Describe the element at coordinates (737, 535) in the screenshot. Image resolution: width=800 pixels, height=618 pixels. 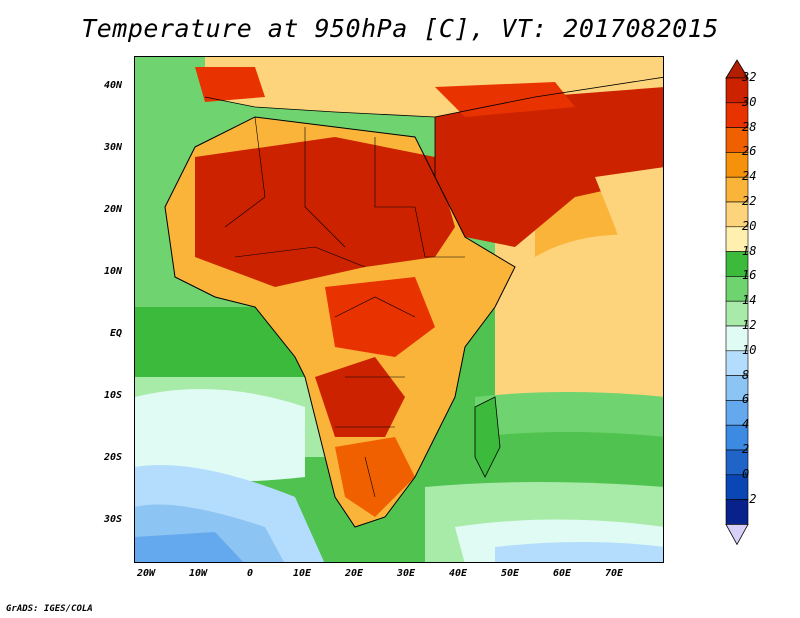
I see `colorbar-bottom-arrow` at that location.